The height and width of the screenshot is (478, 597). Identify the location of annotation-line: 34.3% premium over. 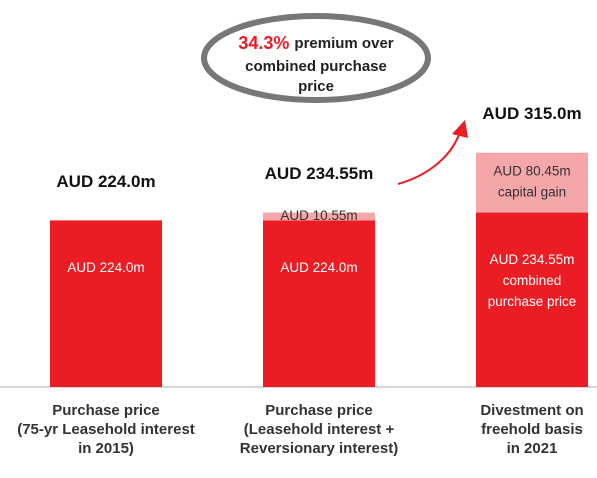
(315, 43).